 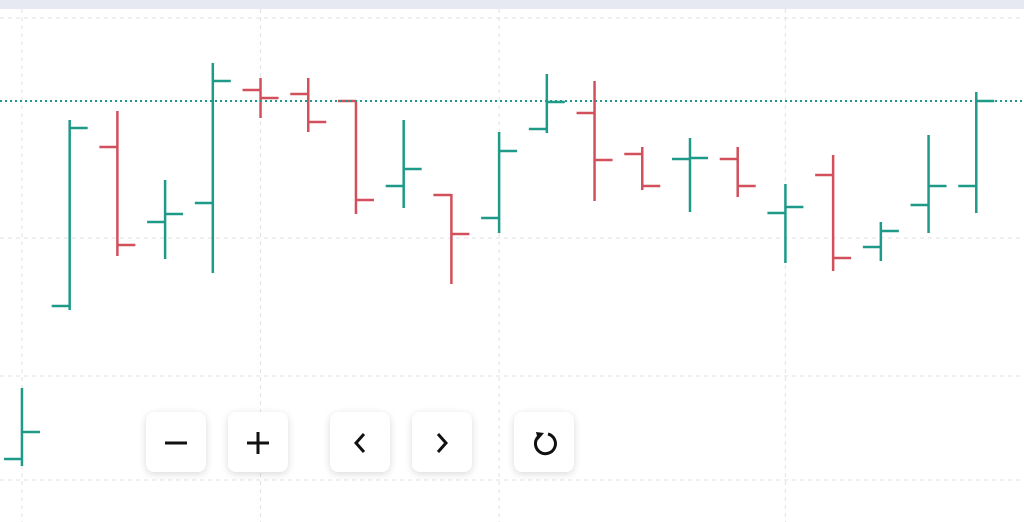 I want to click on scroll-left-button, so click(x=360, y=442).